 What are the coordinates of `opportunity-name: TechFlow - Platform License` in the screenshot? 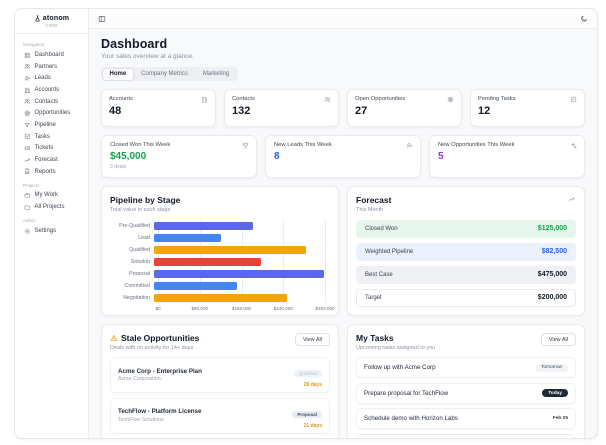 It's located at (160, 412).